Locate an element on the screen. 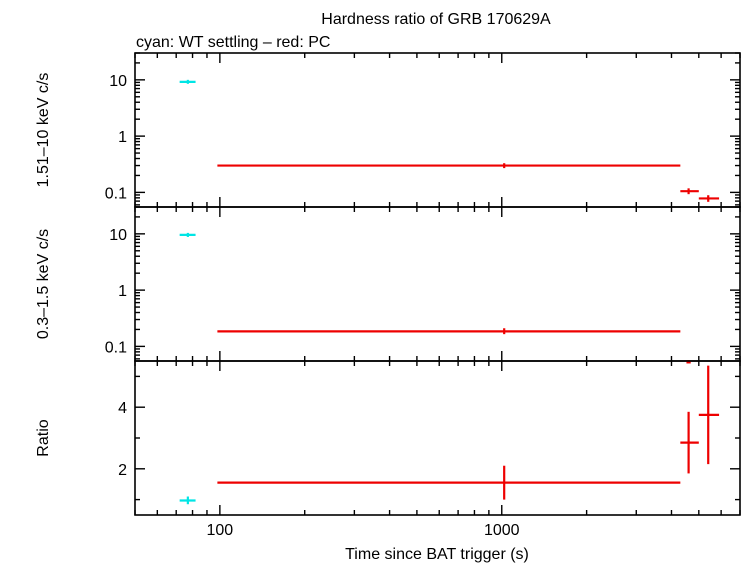 Image resolution: width=742 pixels, height=566 pixels. y-tick-label: 2 is located at coordinates (122, 470).